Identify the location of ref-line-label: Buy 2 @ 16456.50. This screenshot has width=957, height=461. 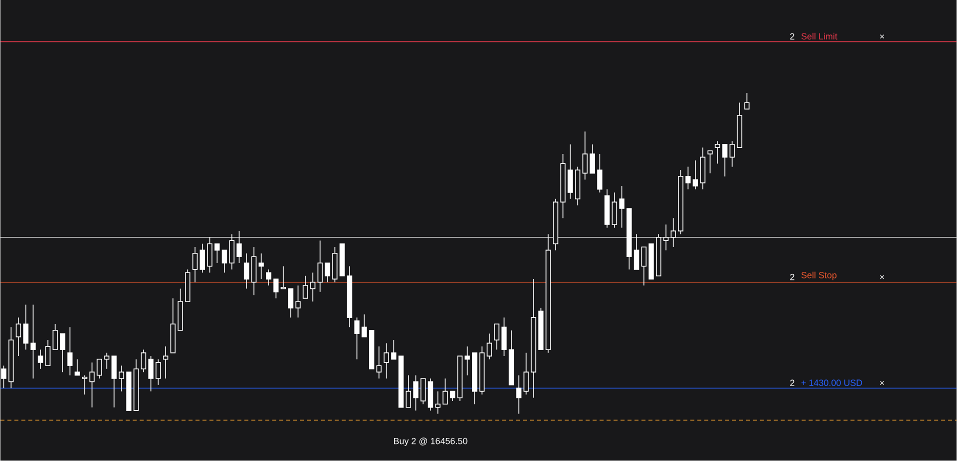
(431, 442).